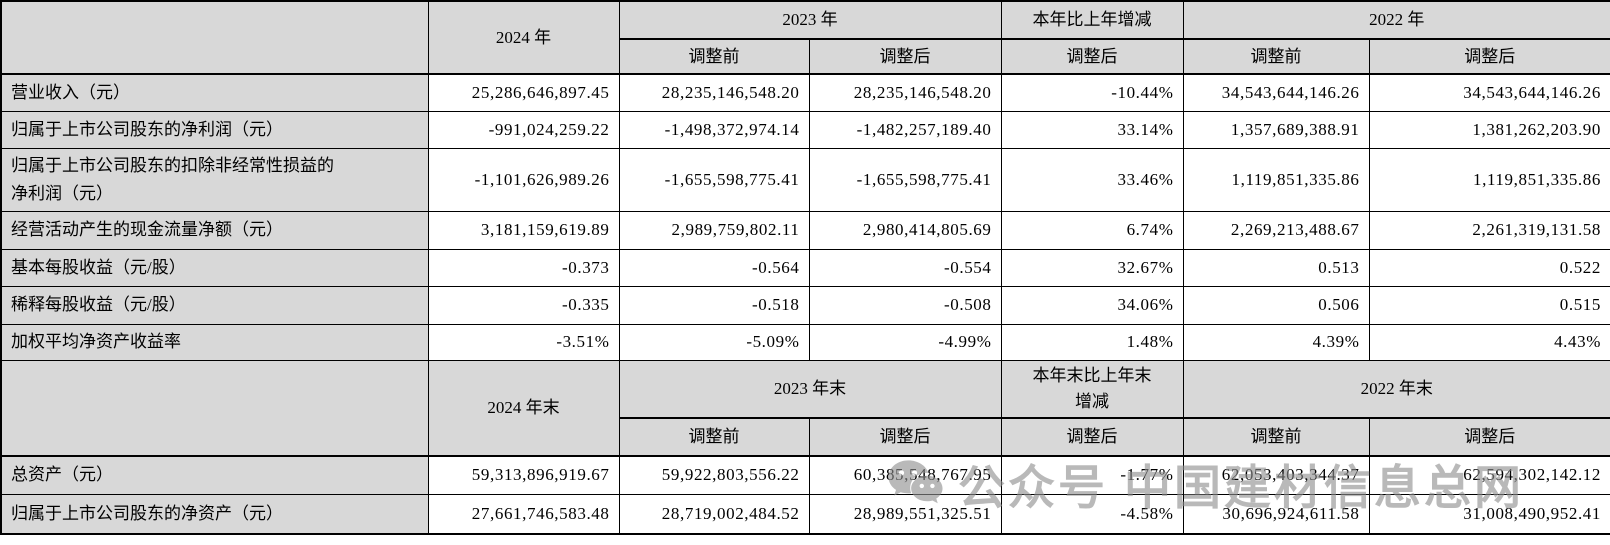 The width and height of the screenshot is (1610, 545). What do you see at coordinates (523, 37) in the screenshot?
I see `header-year-2024: 2024 年` at bounding box center [523, 37].